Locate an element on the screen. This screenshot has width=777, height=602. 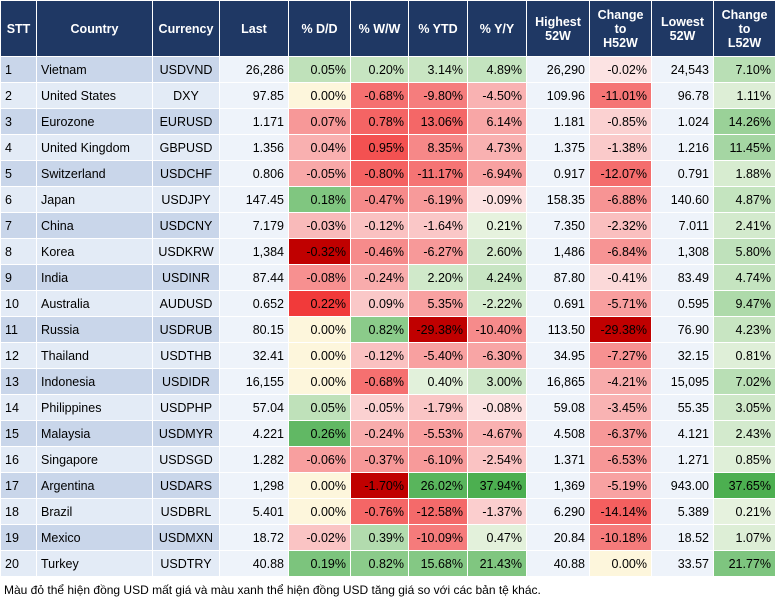
table-cell: USDIDR is located at coordinates (186, 381).